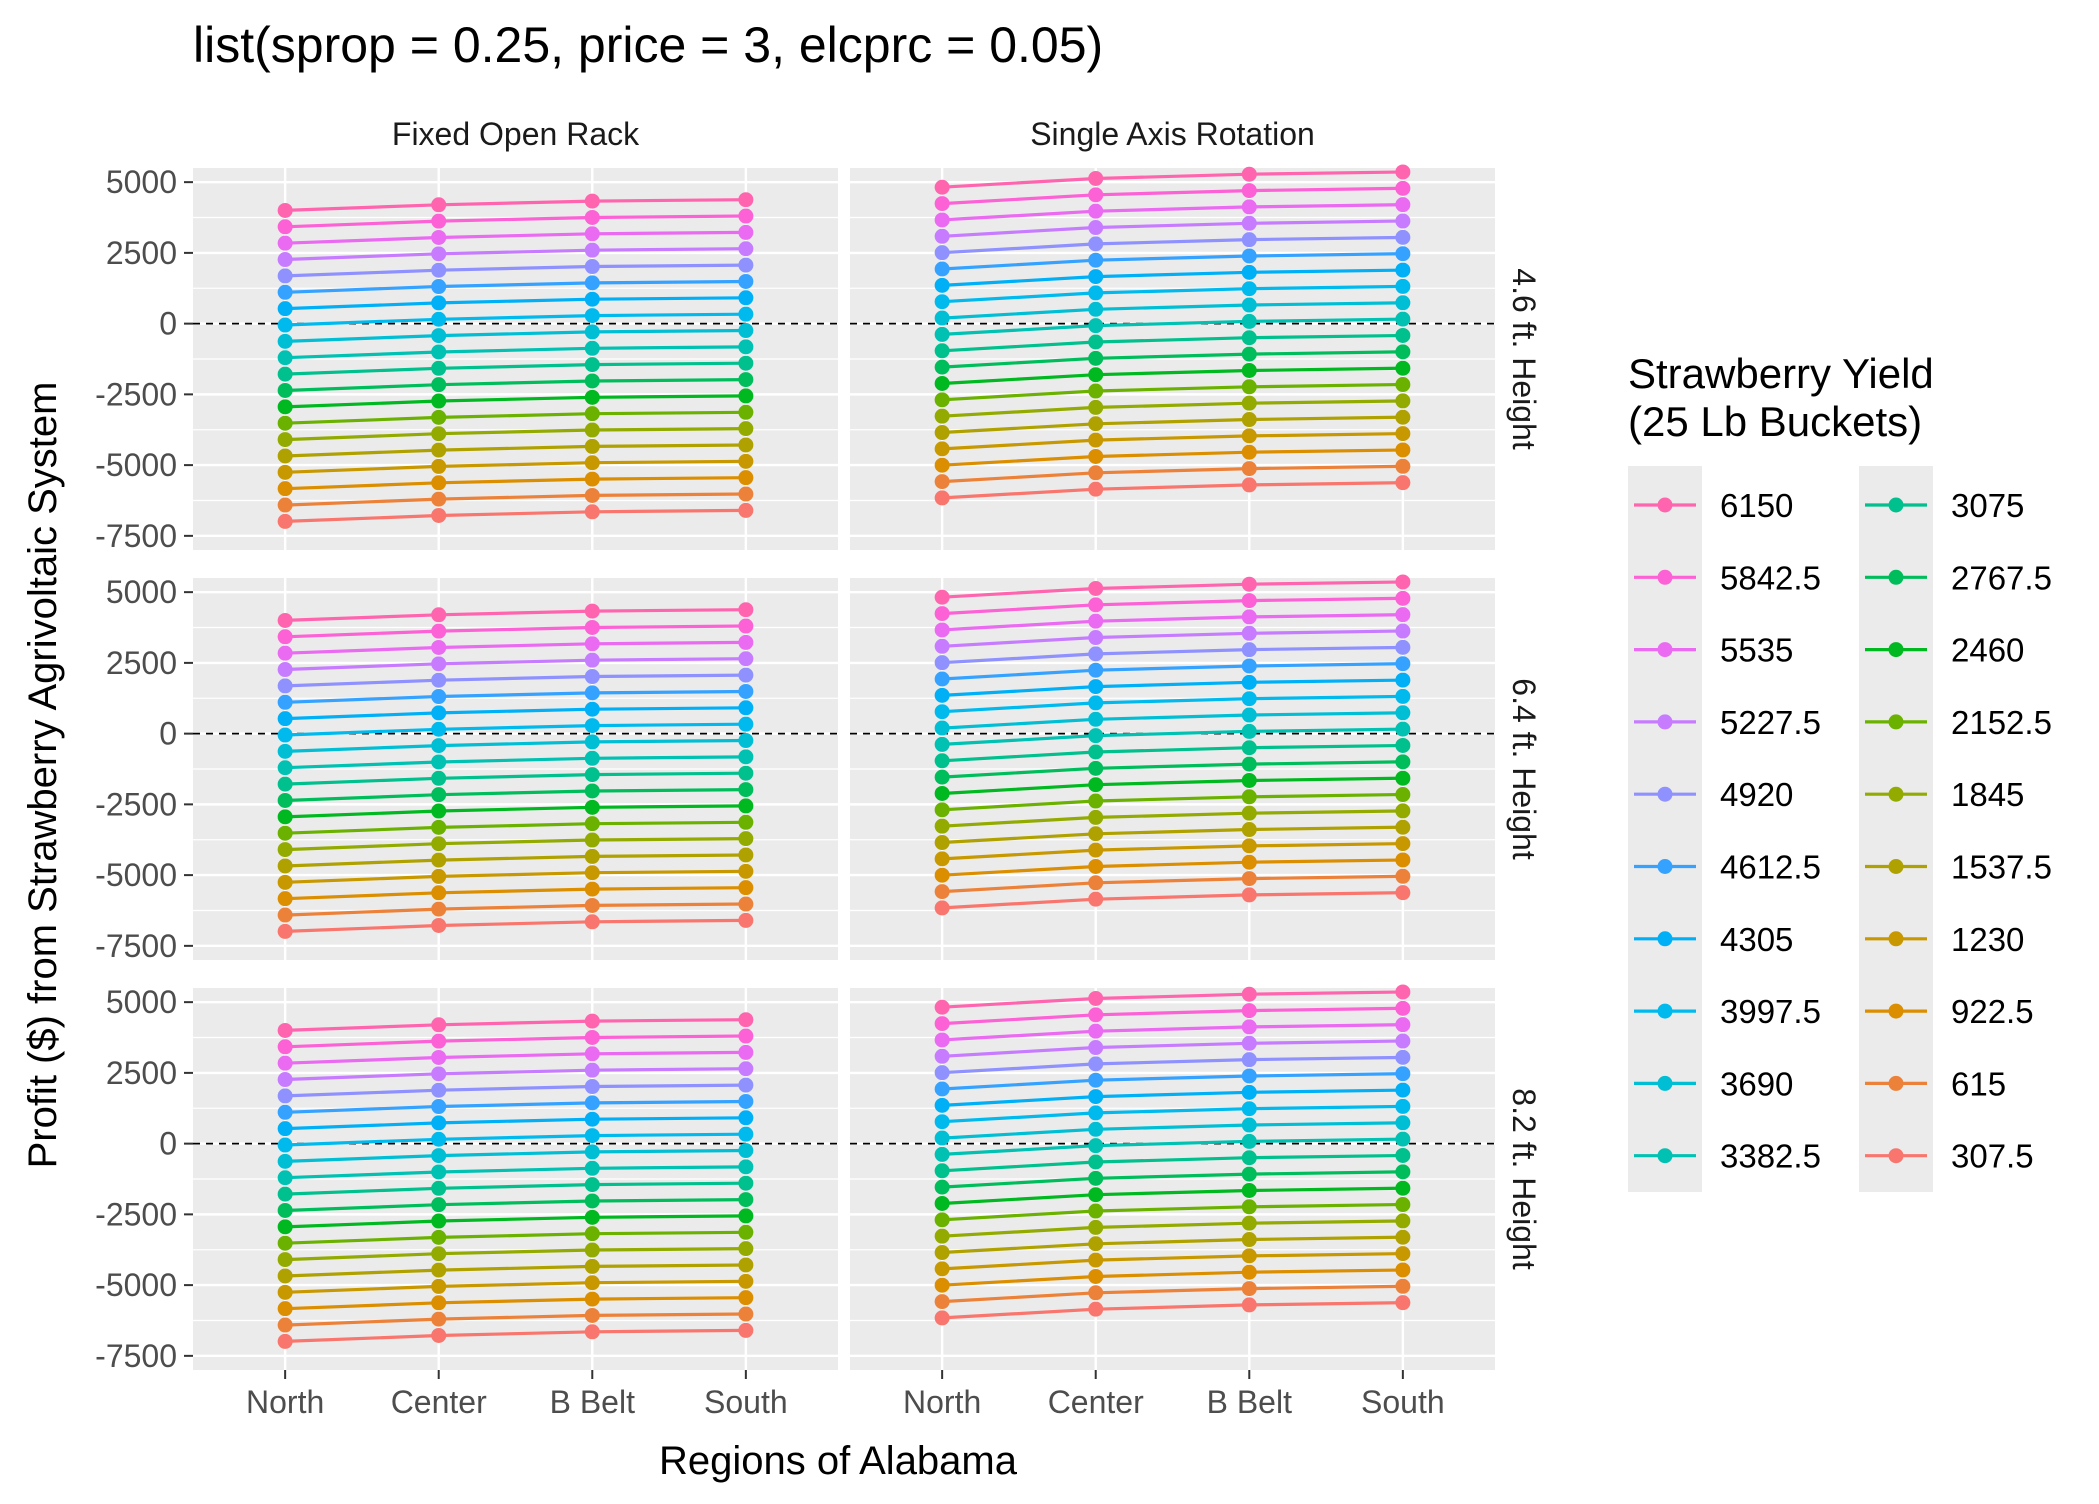 The width and height of the screenshot is (2099, 1504). I want to click on legend-label: 615, so click(1978, 1083).